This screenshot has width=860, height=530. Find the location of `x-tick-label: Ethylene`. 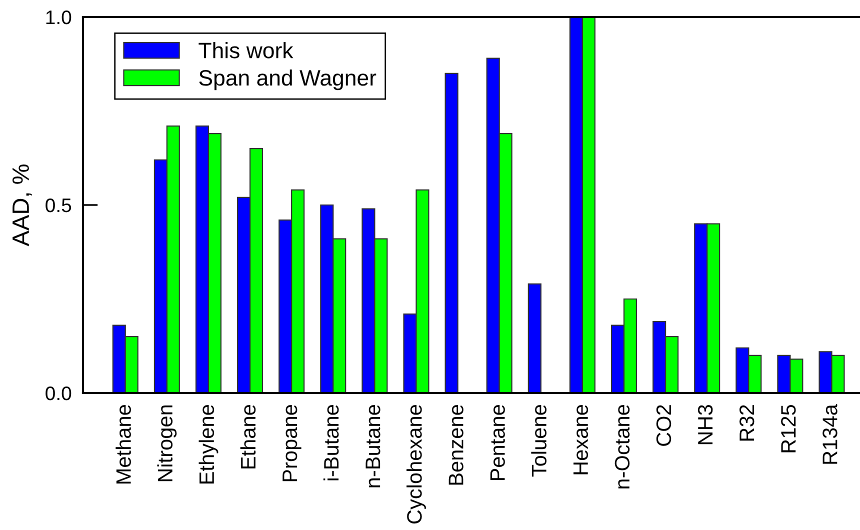

x-tick-label: Ethylene is located at coordinates (208, 444).